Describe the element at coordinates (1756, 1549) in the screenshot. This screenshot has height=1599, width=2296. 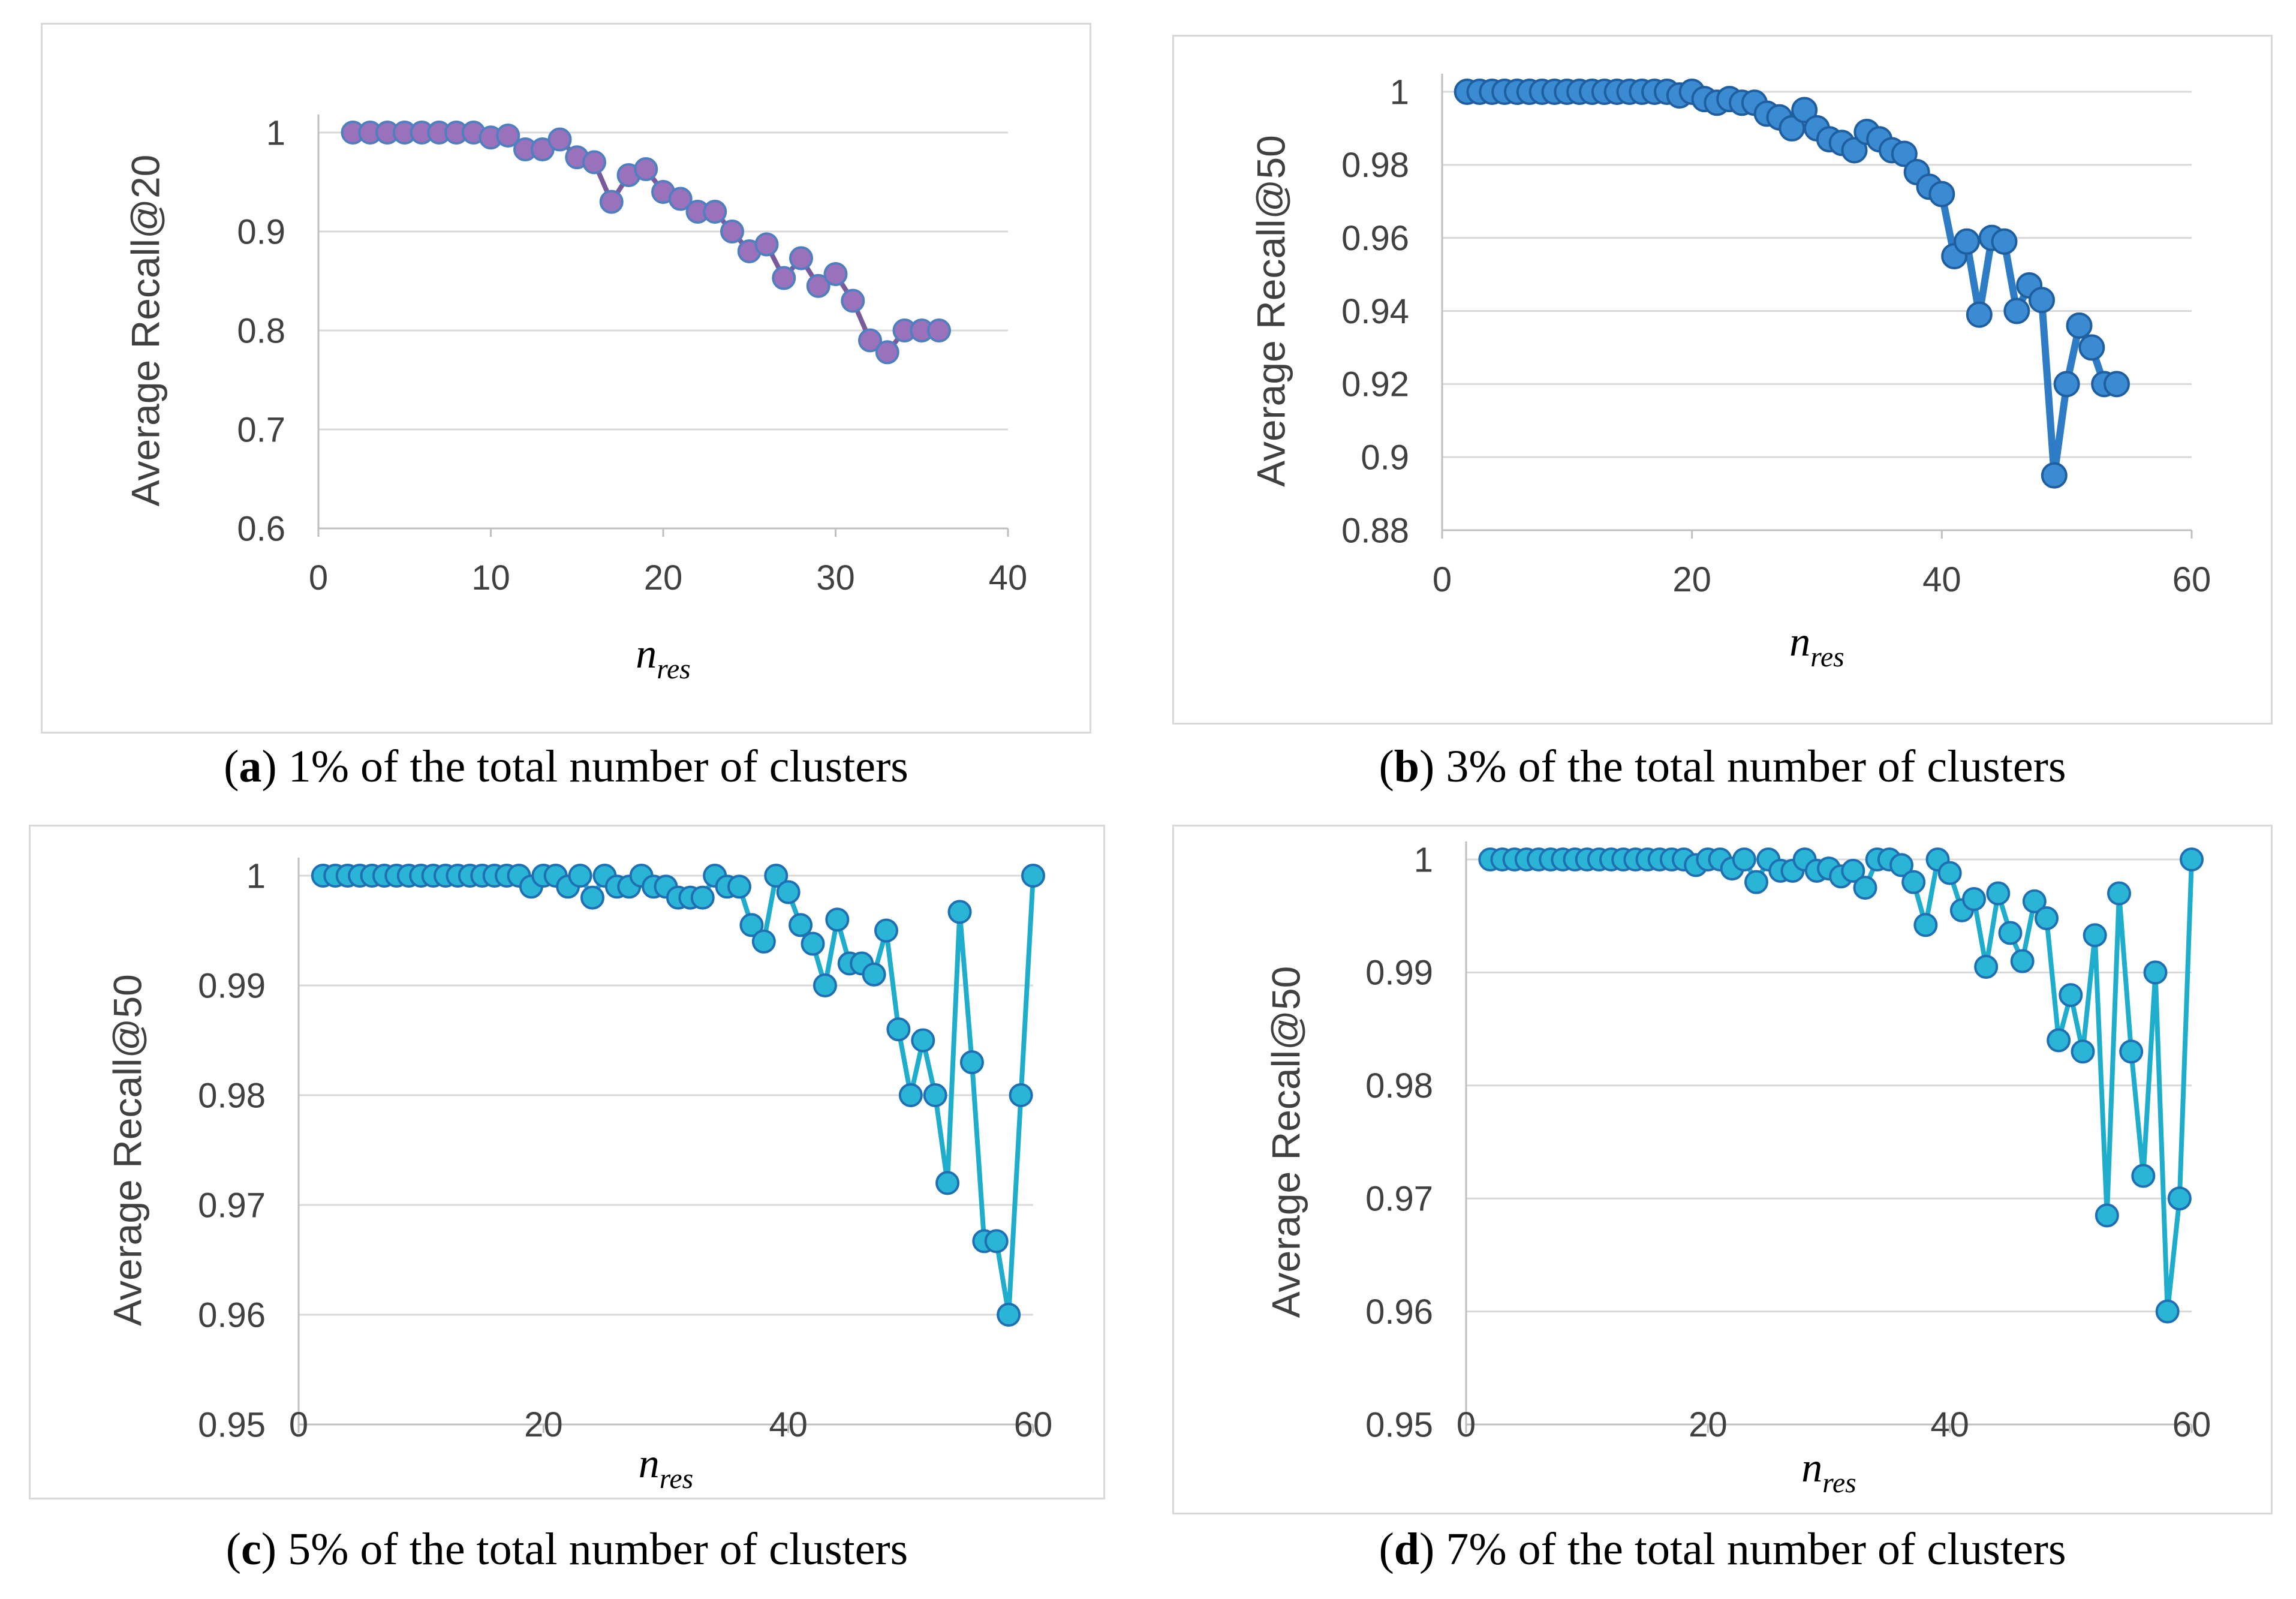
I see `caption-d-text: 7% of the total number of clusters` at that location.